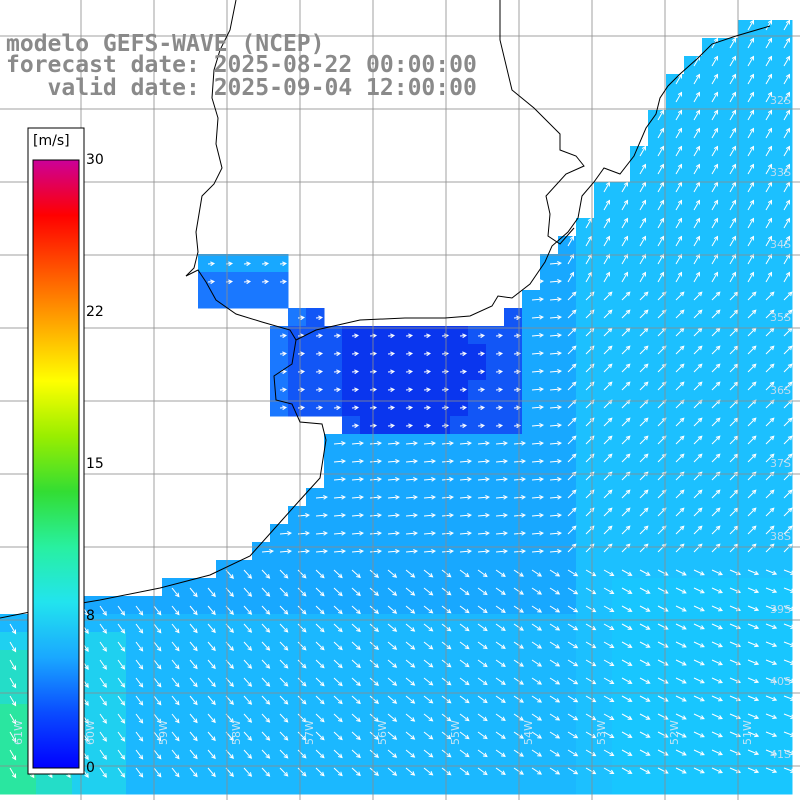 The height and width of the screenshot is (800, 800). Describe the element at coordinates (51, 141) in the screenshot. I see `colorbar-unit: [m/s]` at that location.